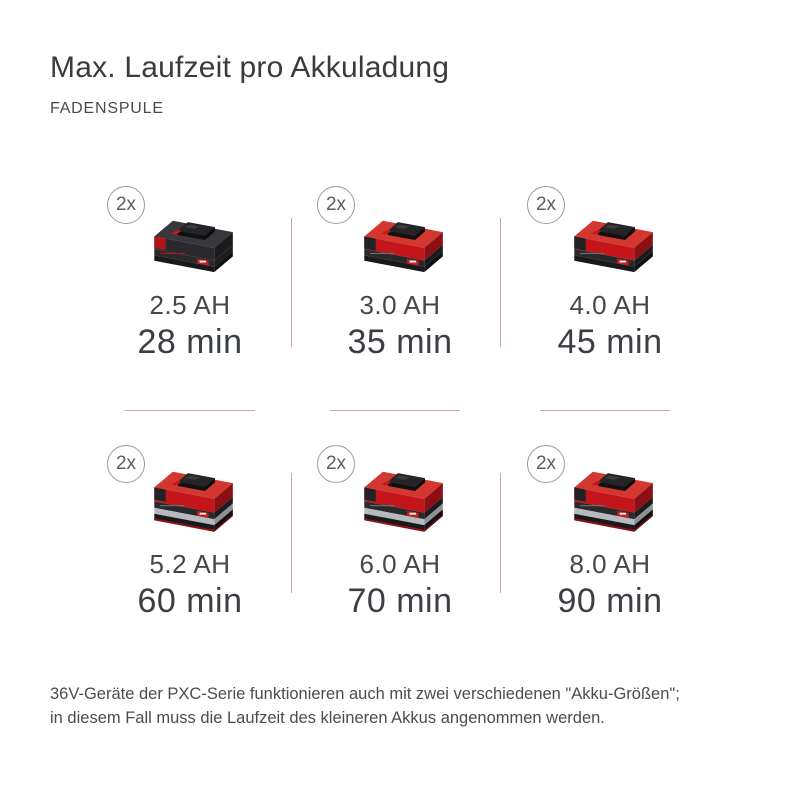  I want to click on battery-cell: 2x 2.5 AH 28 min, so click(190, 276).